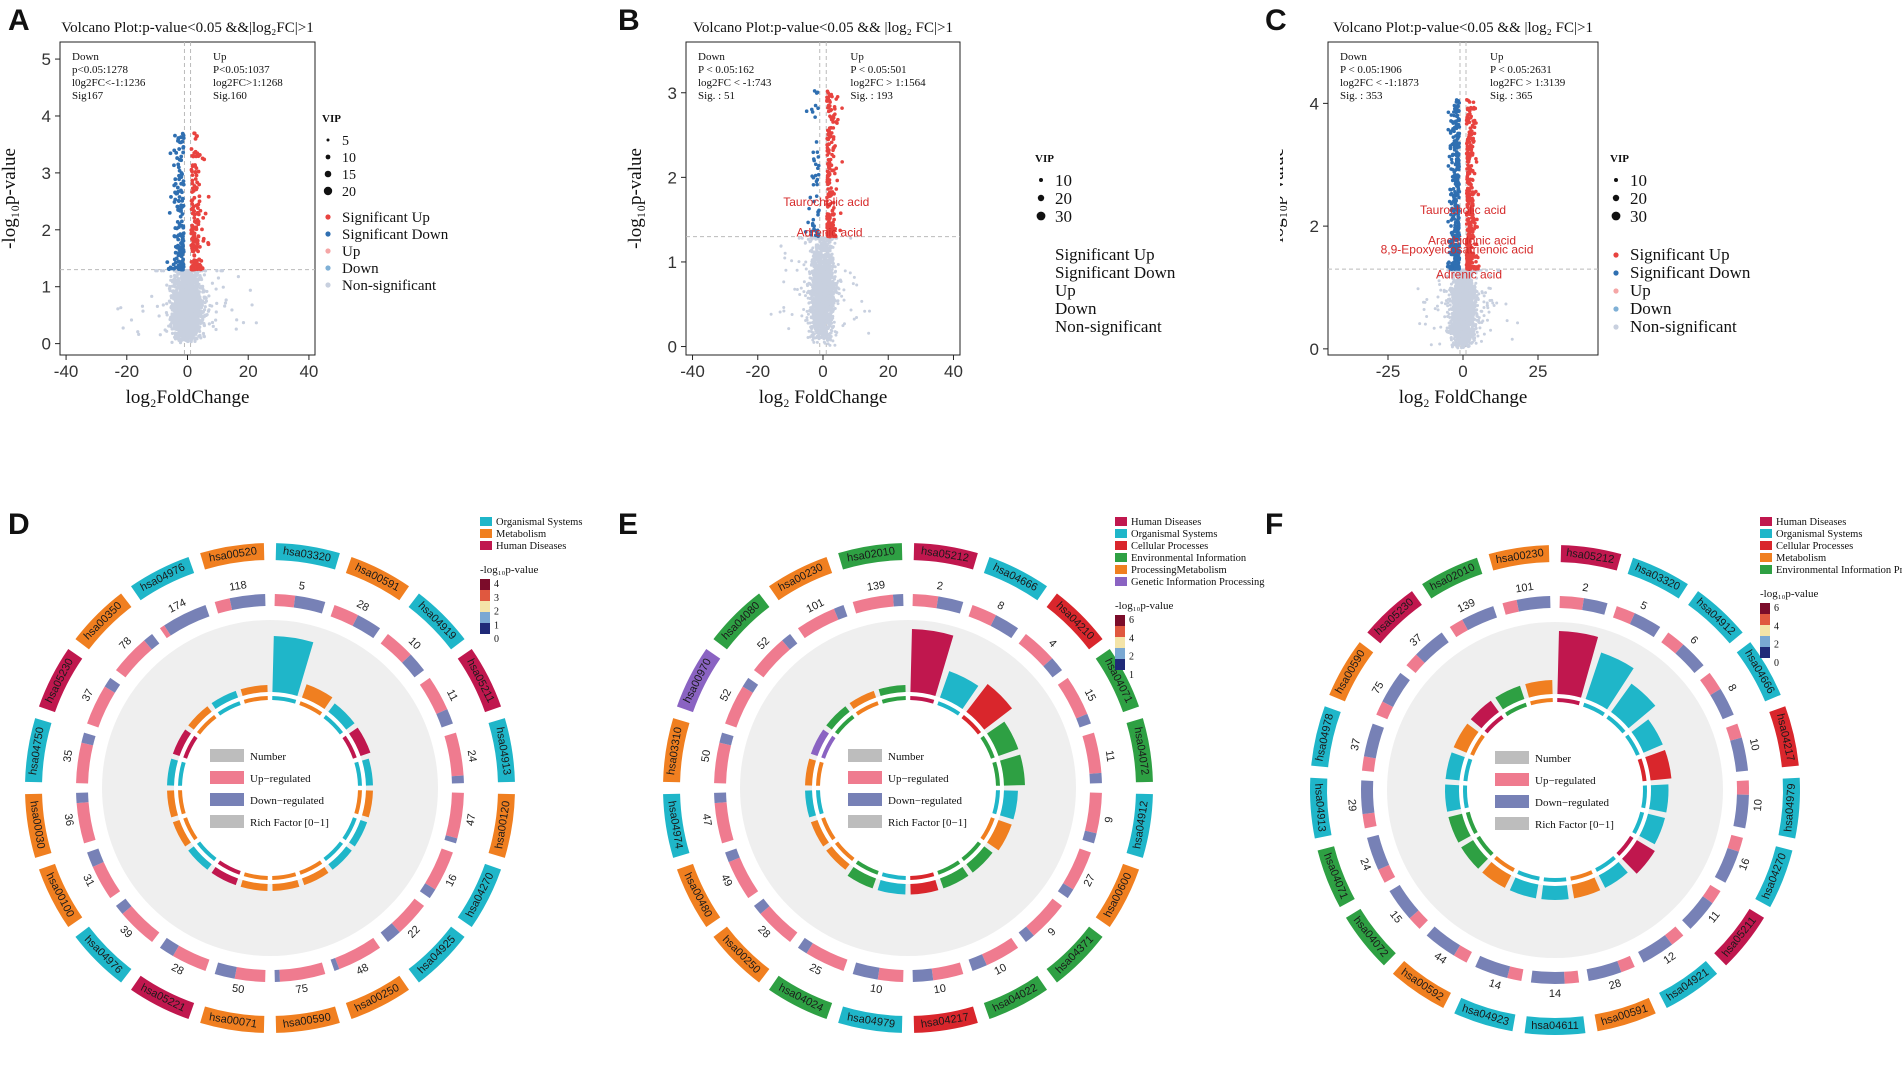 The height and width of the screenshot is (1068, 1902). What do you see at coordinates (109, 83) in the screenshot?
I see `annotation-down: l0g2FC<-1:1236` at bounding box center [109, 83].